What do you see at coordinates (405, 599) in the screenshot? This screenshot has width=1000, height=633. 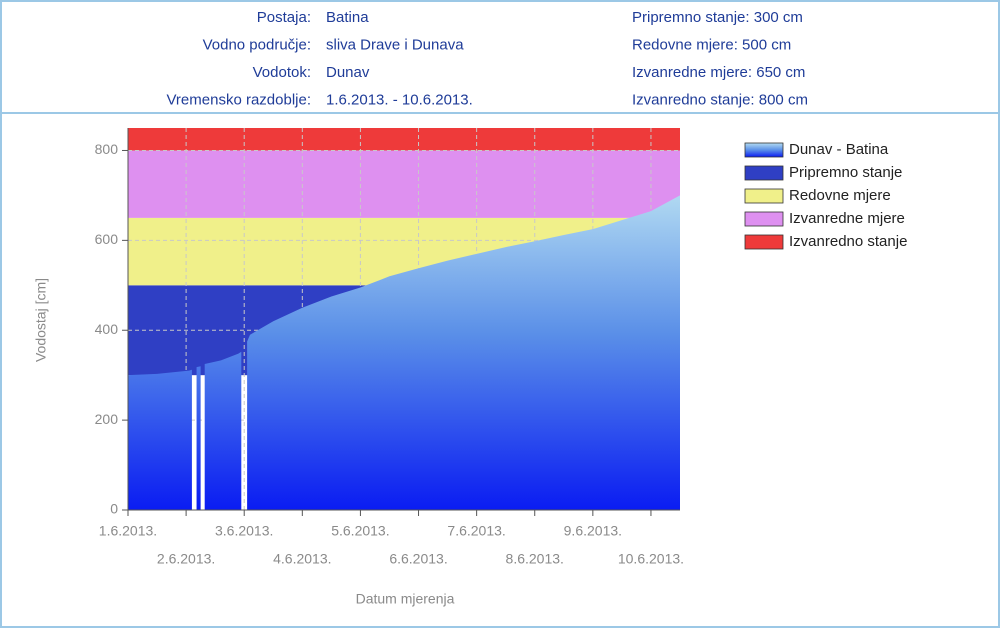 I see `x-axis-label: Datum mjerenja` at bounding box center [405, 599].